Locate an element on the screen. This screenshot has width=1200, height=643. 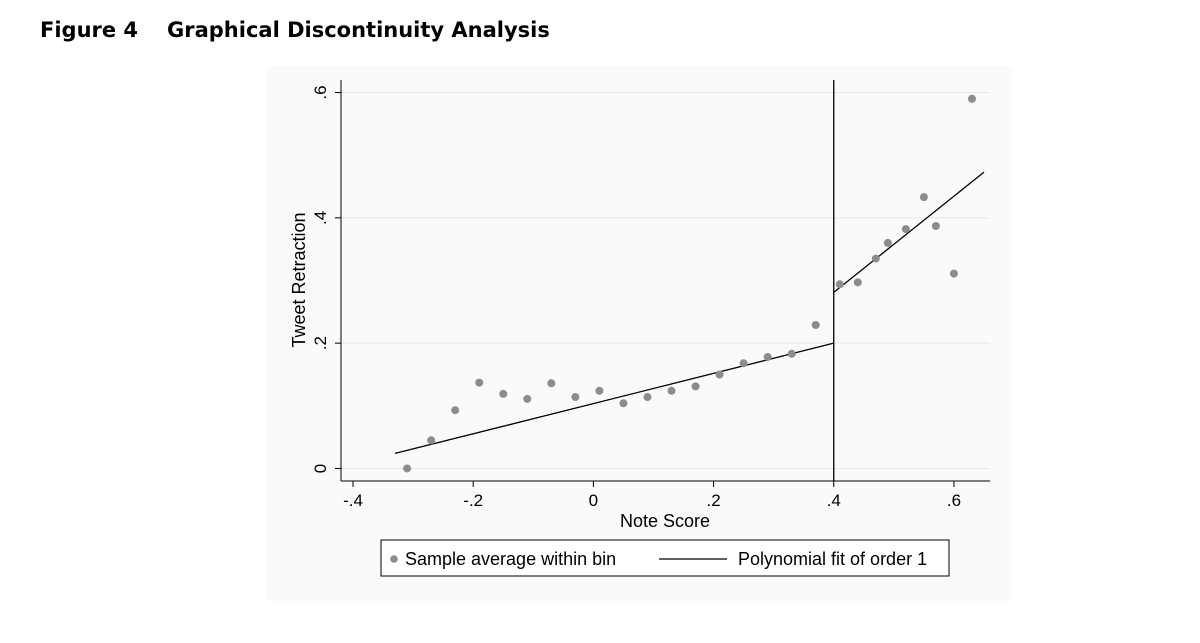
fit-line-right is located at coordinates (909, 232).